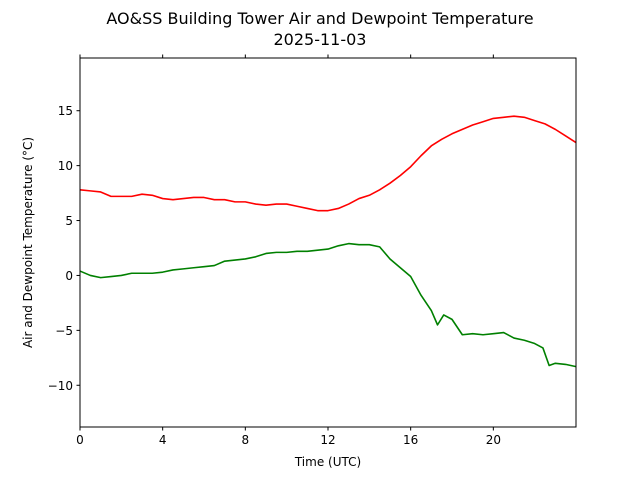 The height and width of the screenshot is (480, 640). Describe the element at coordinates (320, 39) in the screenshot. I see `chart-subtitle: 2025-11-03` at that location.